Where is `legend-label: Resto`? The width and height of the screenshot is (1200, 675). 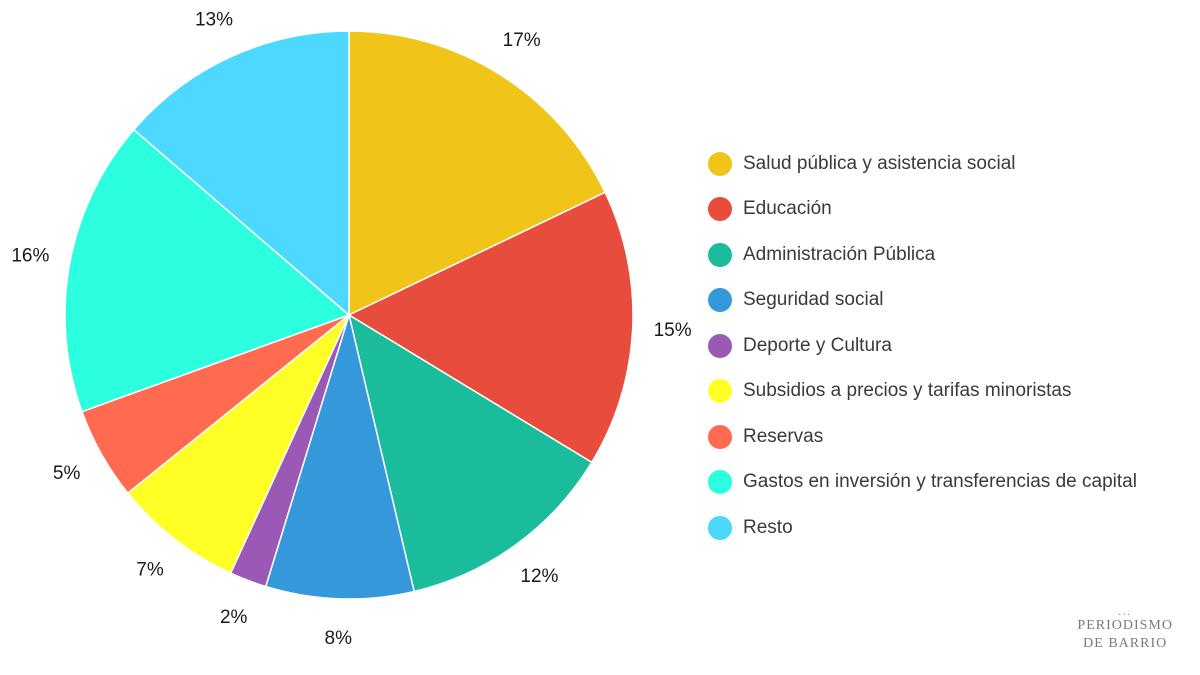
legend-label: Resto is located at coordinates (768, 527).